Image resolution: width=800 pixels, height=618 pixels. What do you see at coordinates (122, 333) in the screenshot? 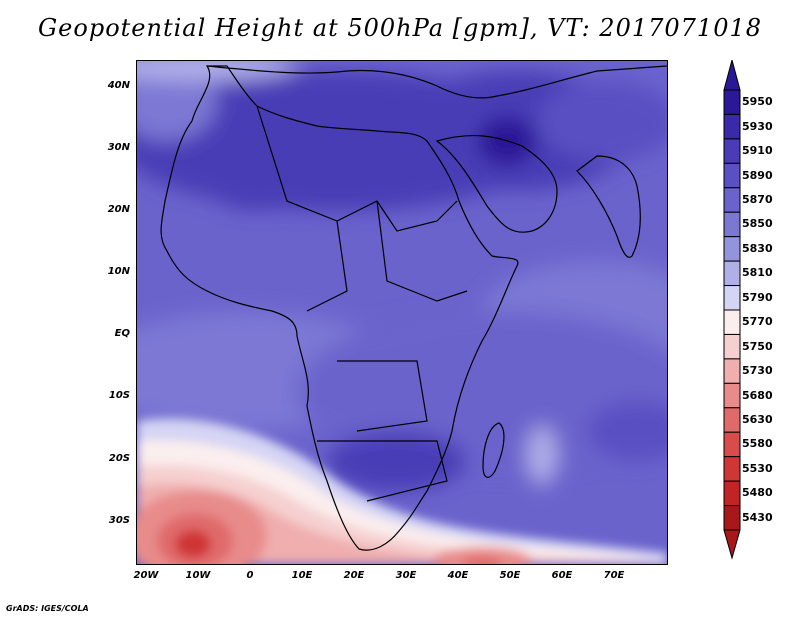
I see `lat-label-eq: EQ` at bounding box center [122, 333].